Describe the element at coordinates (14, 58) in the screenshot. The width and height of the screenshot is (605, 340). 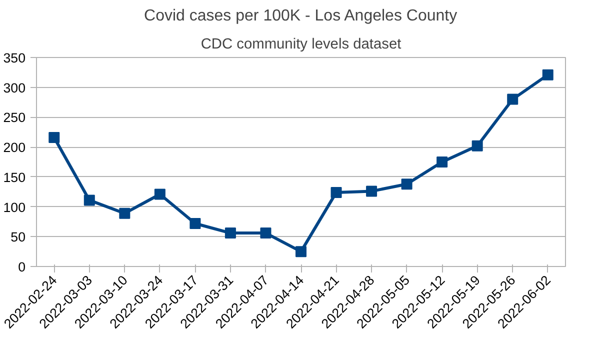
I see `y-tick-label: 350` at that location.